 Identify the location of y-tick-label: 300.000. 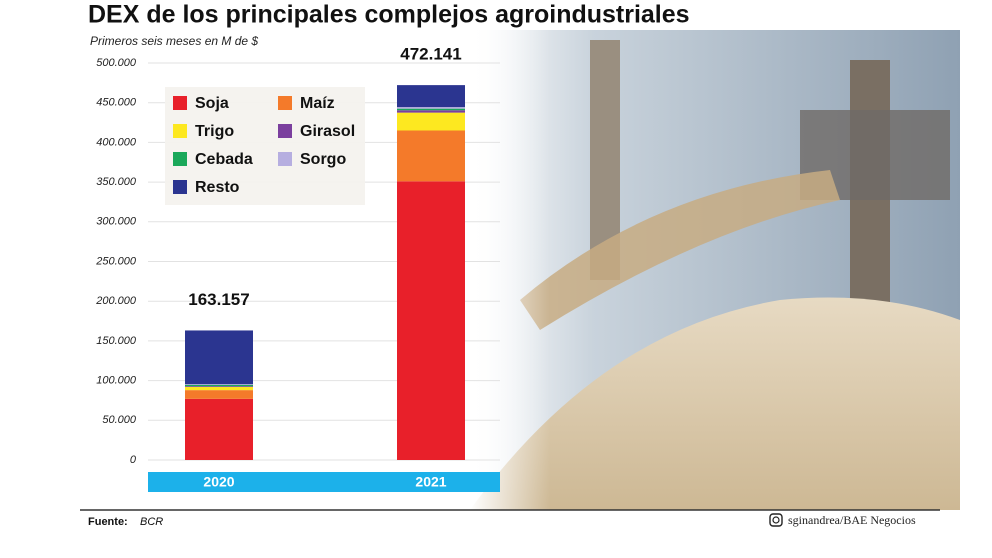
(116, 222).